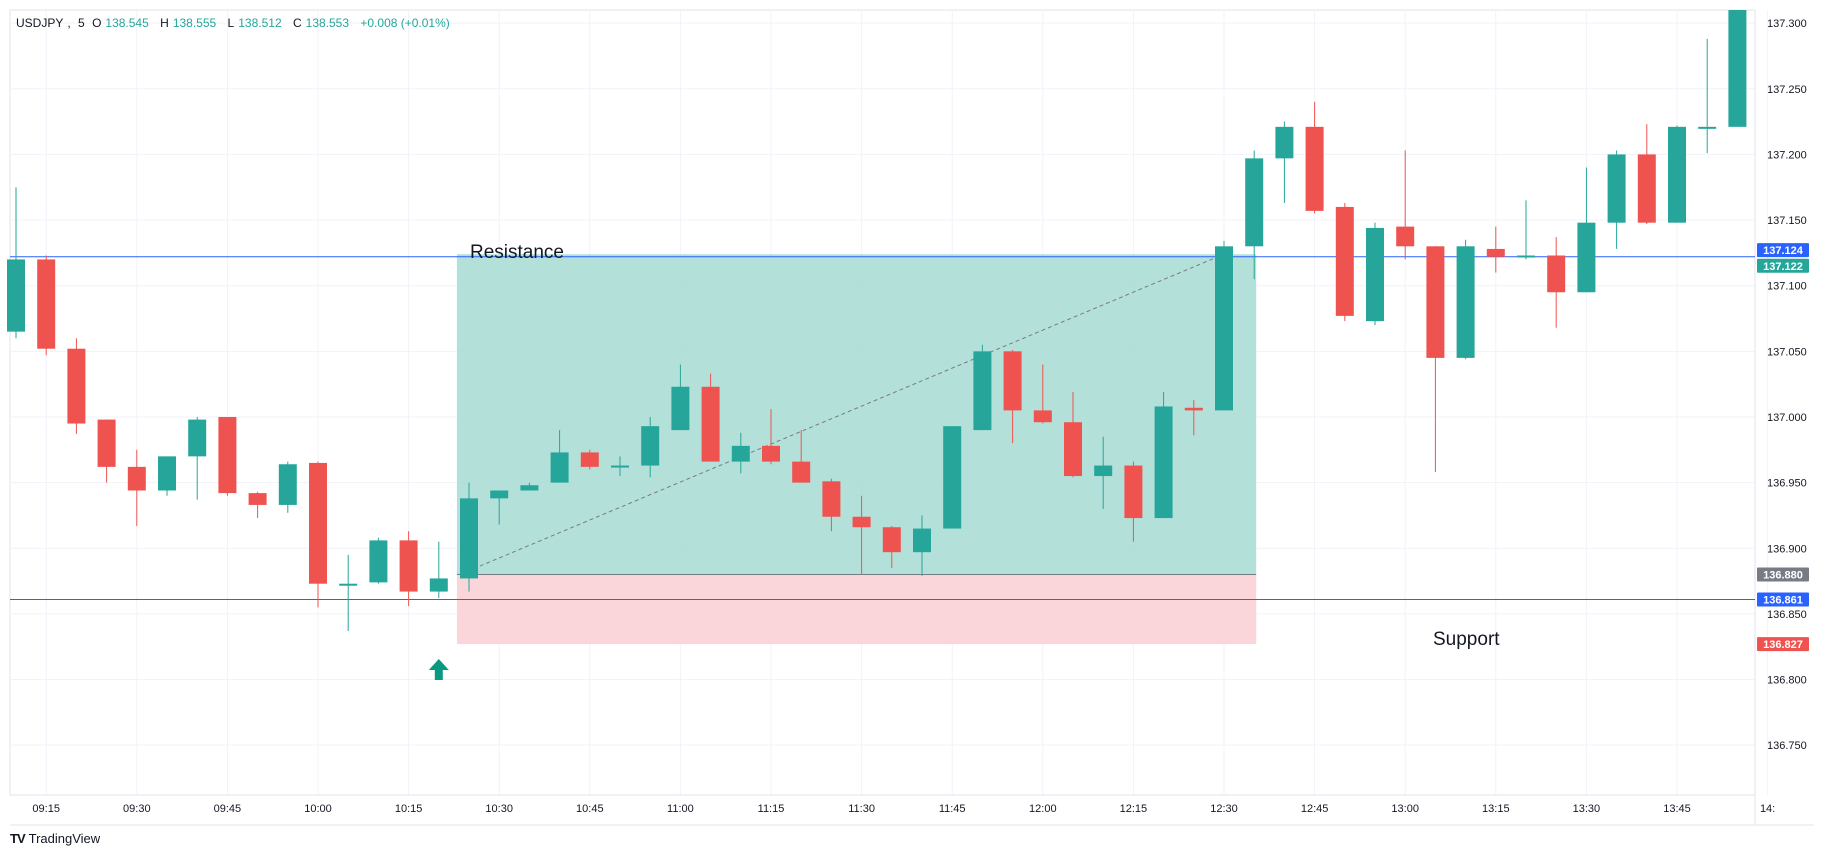 The height and width of the screenshot is (859, 1824). Describe the element at coordinates (260, 23) in the screenshot. I see `low-value: 138.512` at that location.